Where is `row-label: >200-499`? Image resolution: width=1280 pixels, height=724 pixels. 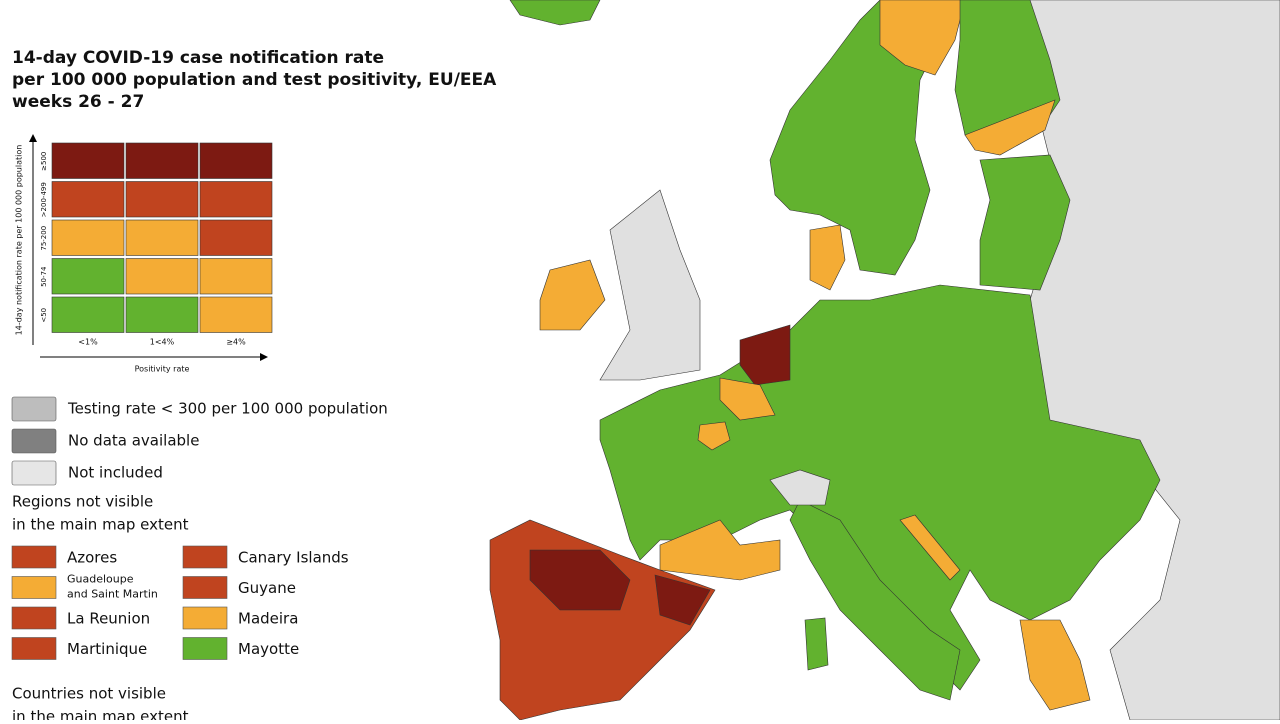
row-label: >200-499 is located at coordinates (44, 199).